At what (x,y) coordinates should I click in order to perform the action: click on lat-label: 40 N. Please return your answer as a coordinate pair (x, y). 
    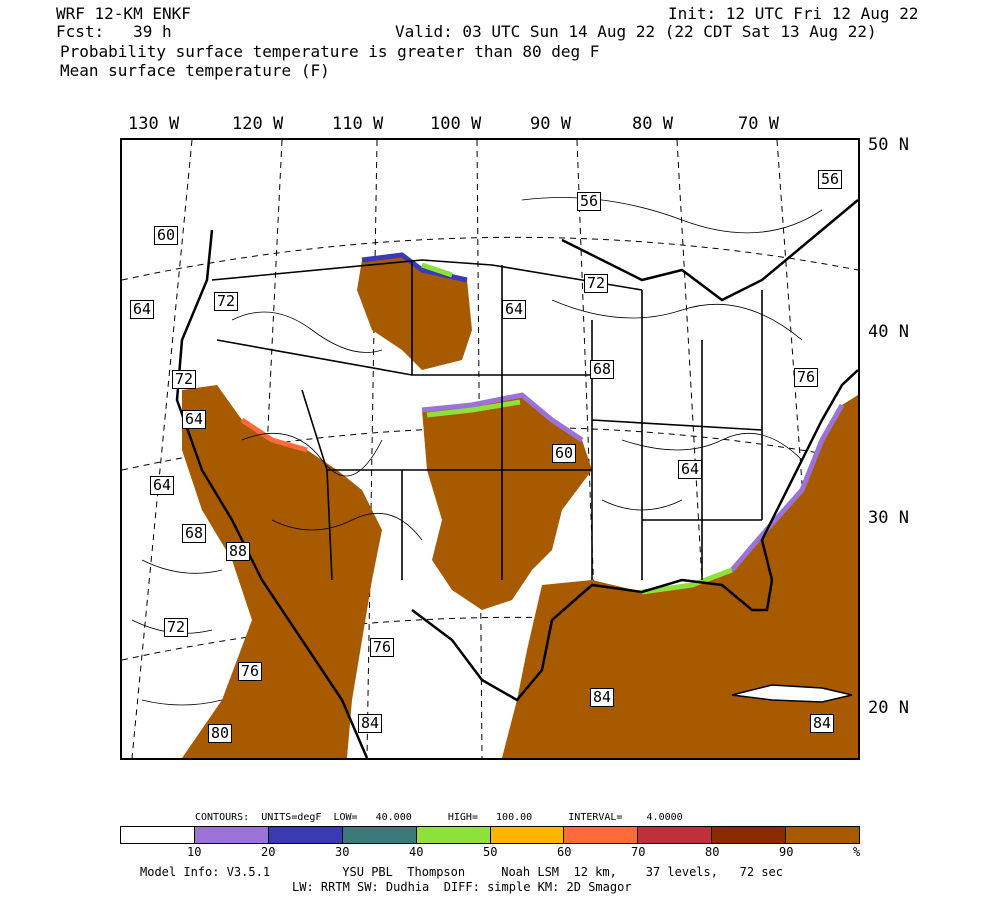
    Looking at the image, I should click on (888, 332).